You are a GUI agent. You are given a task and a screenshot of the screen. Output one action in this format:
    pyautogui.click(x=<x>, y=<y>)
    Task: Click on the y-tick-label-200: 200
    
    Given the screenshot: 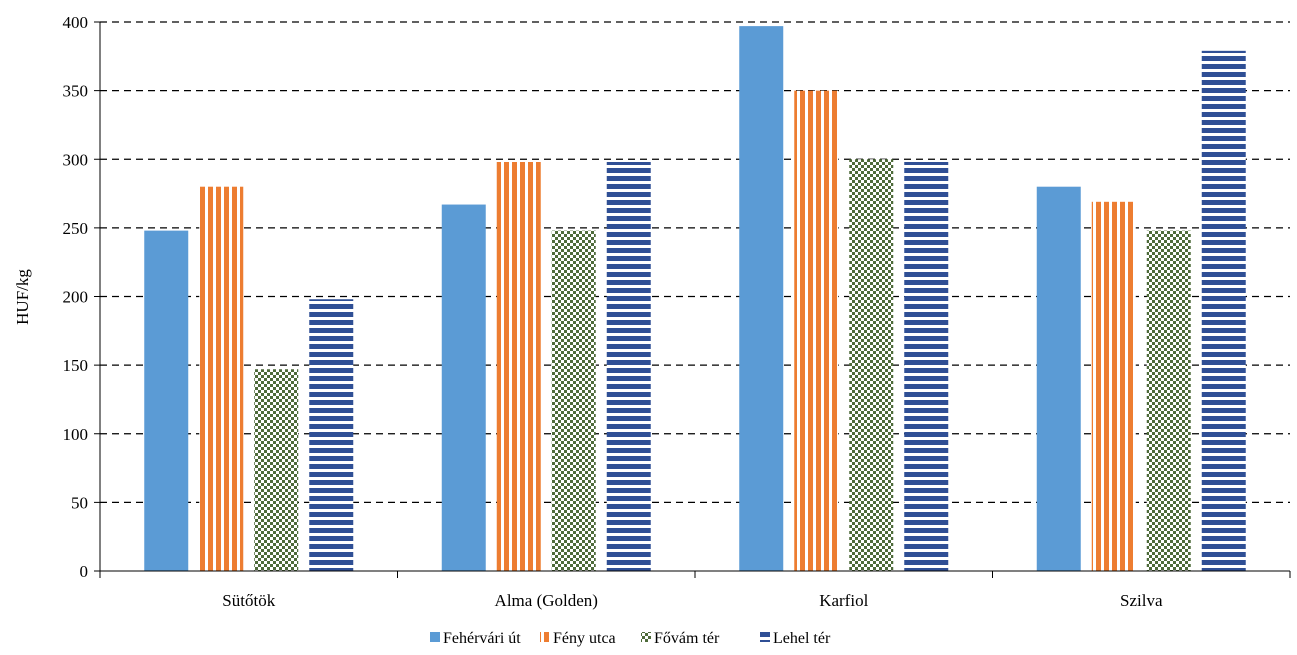 What is the action you would take?
    pyautogui.click(x=76, y=297)
    